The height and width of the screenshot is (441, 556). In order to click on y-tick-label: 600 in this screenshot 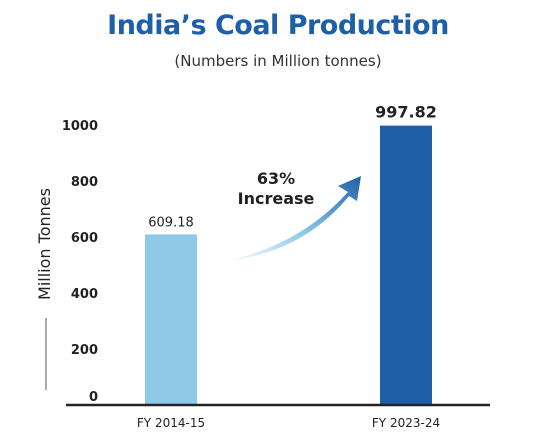, I will do `click(84, 238)`.